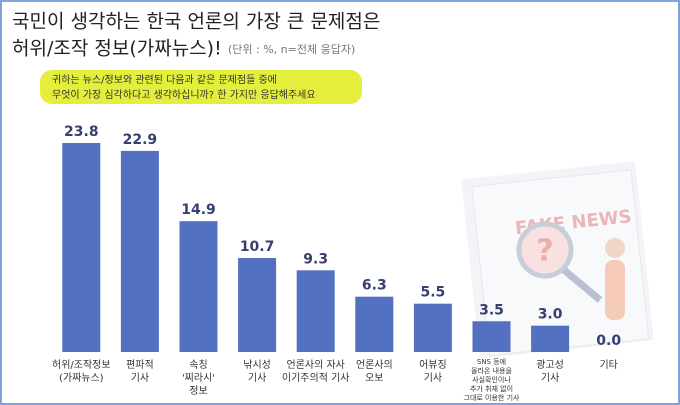 The width and height of the screenshot is (680, 405). What do you see at coordinates (615, 248) in the screenshot?
I see `person-head` at bounding box center [615, 248].